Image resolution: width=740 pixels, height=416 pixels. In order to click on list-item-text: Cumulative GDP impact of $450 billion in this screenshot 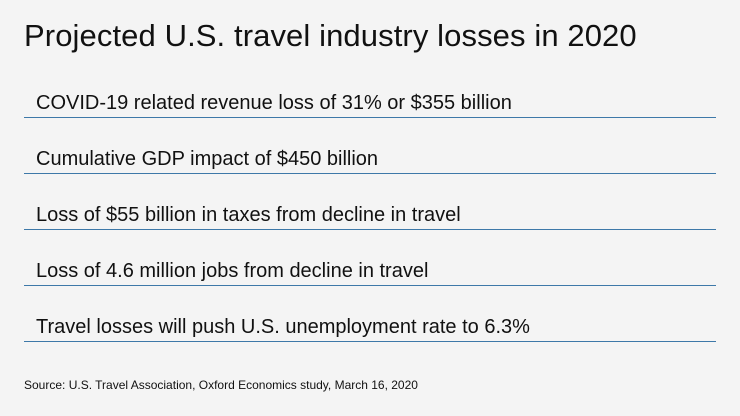, I will do `click(207, 159)`.